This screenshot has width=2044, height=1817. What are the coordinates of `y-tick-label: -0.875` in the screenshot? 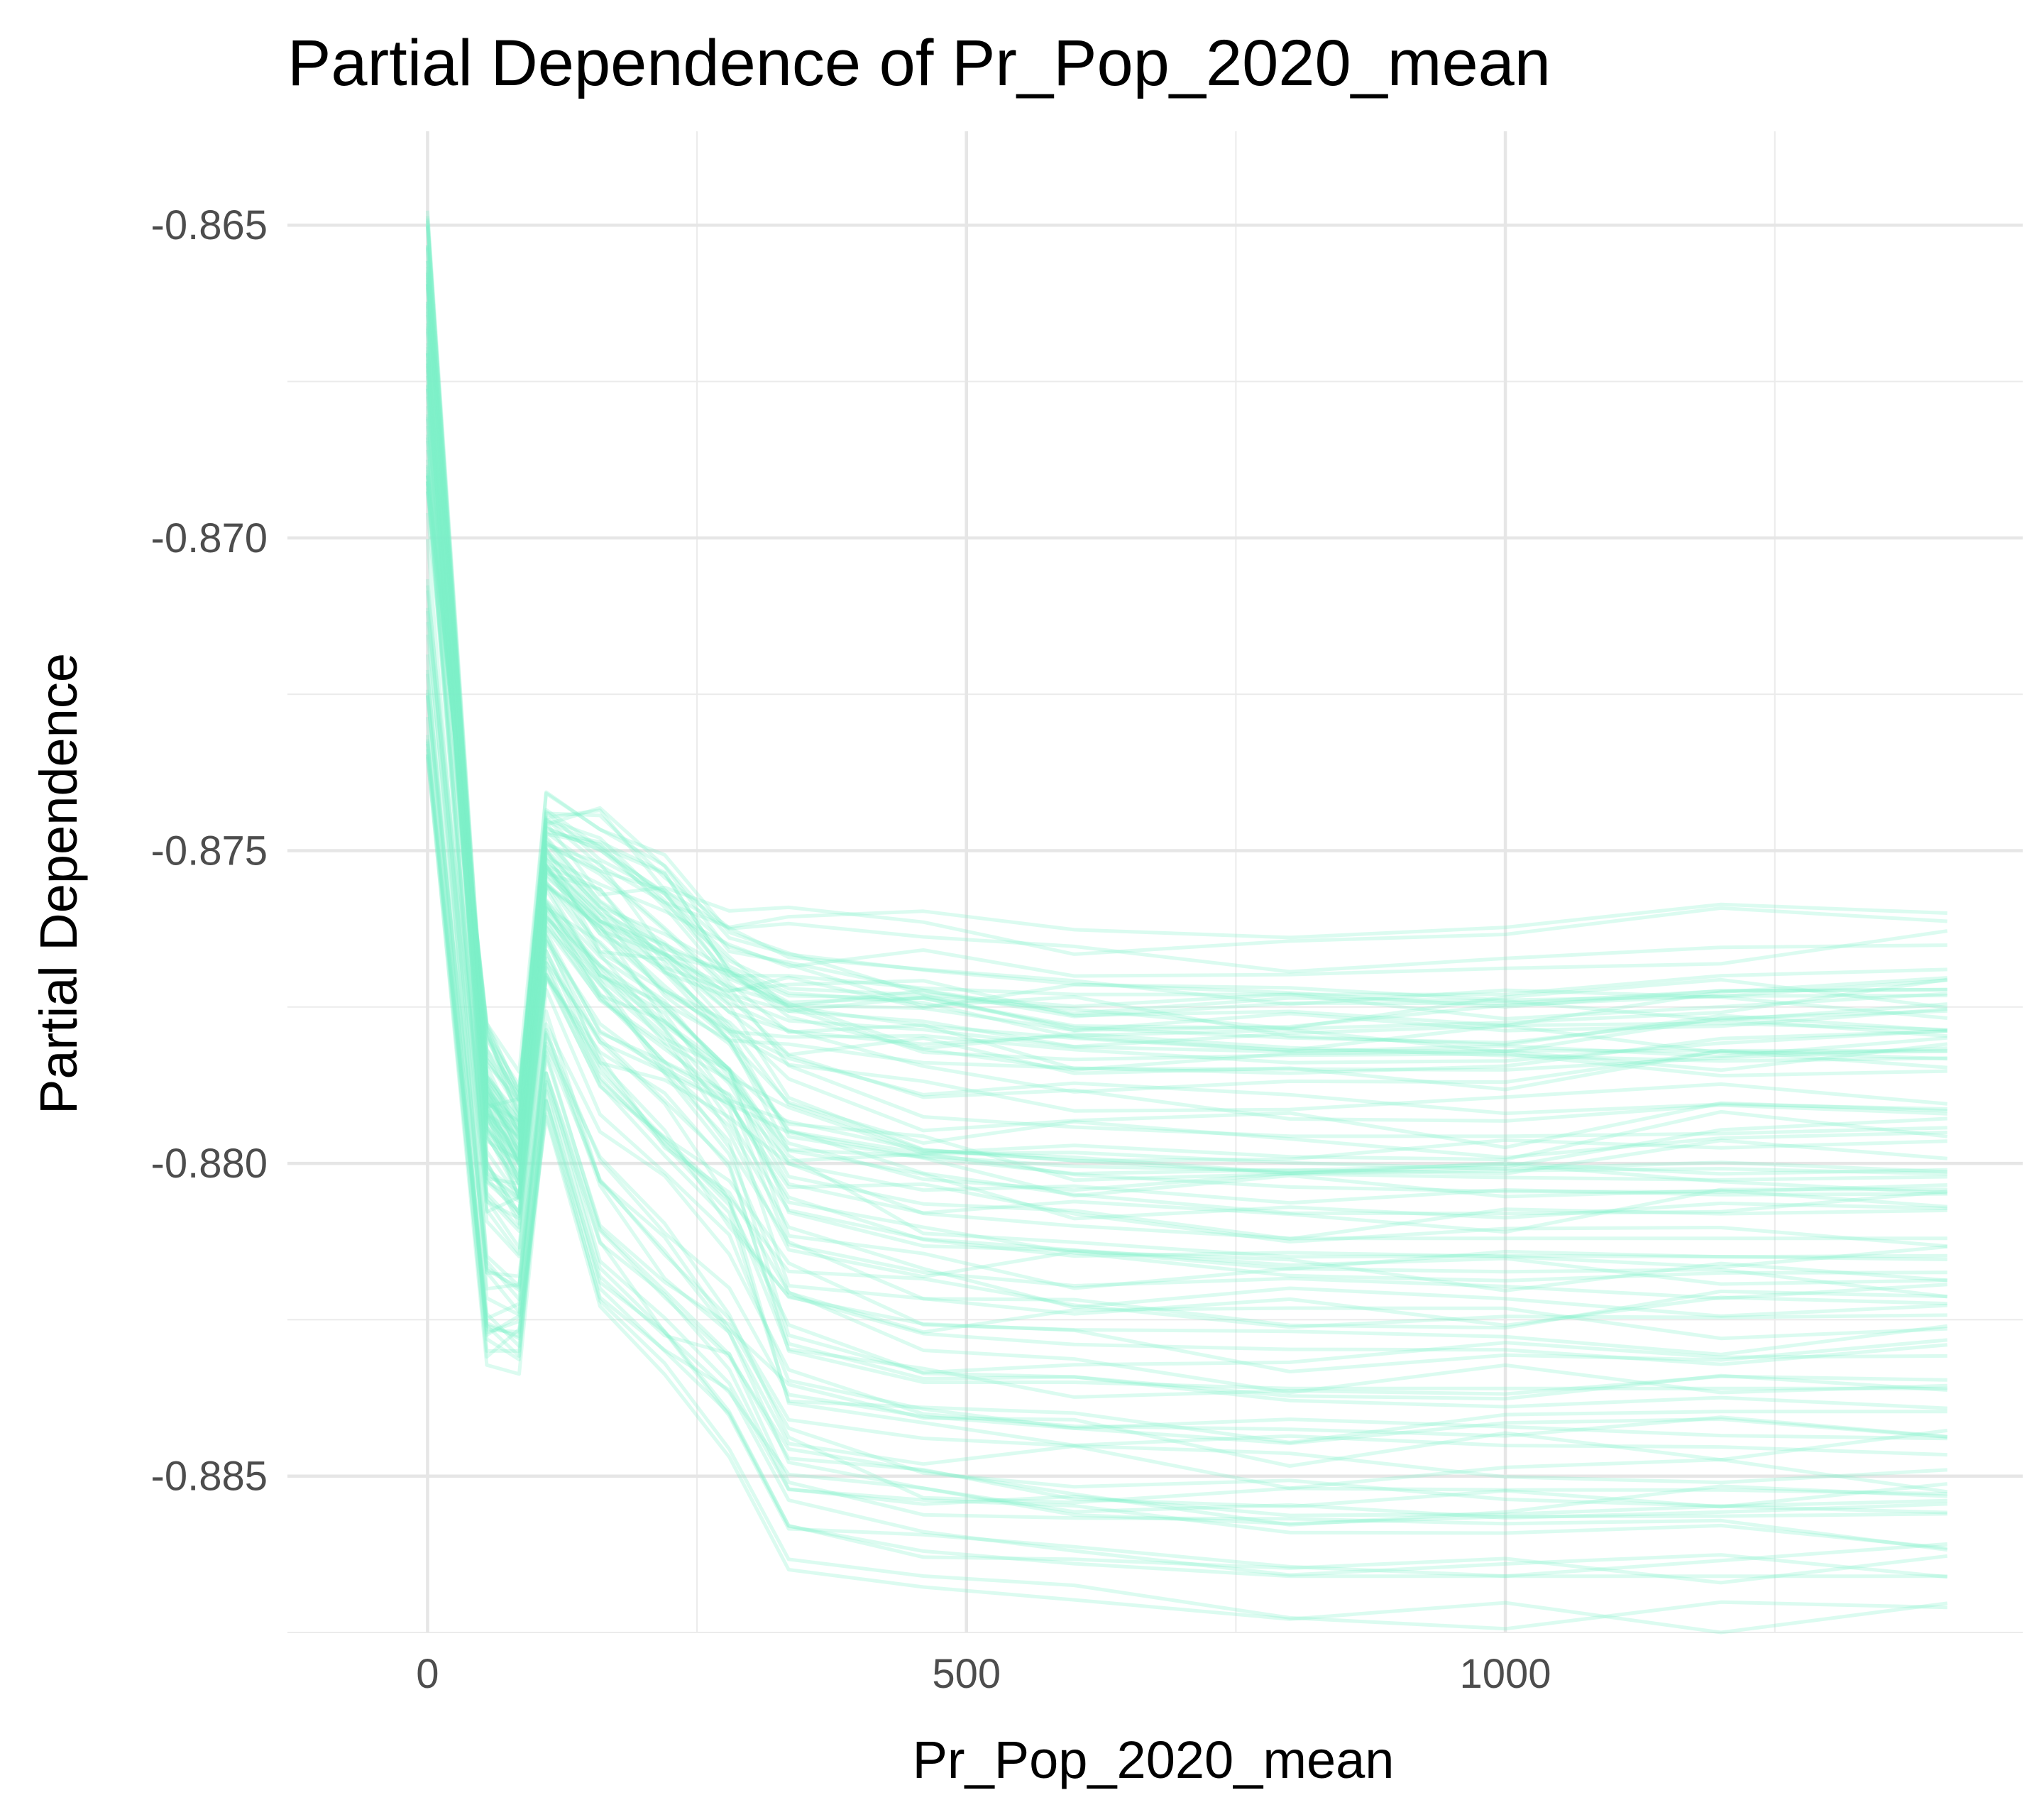 It's located at (209, 851).